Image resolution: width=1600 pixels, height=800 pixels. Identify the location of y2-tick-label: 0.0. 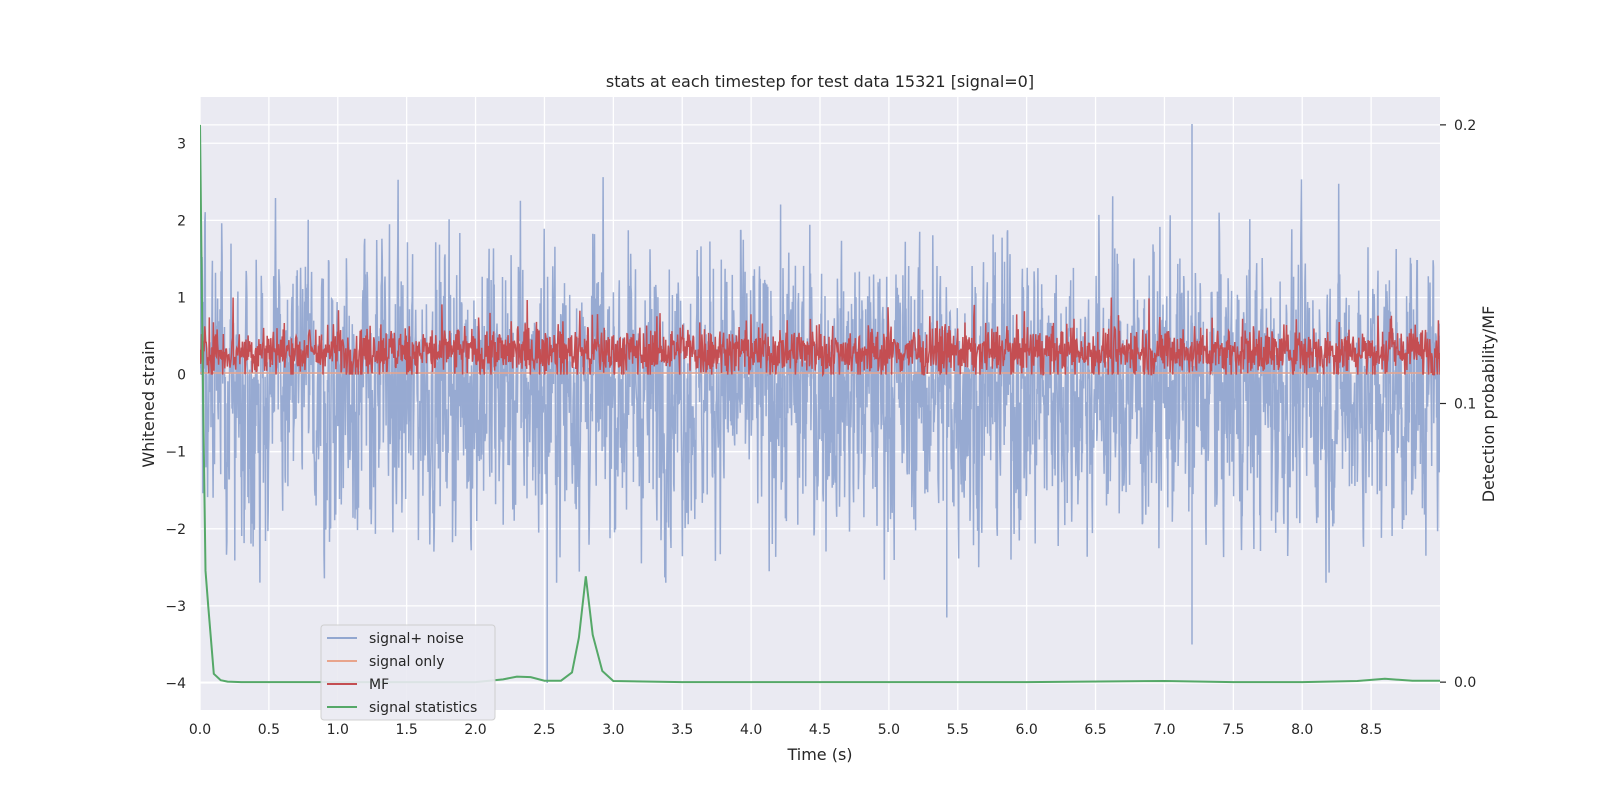
(1465, 683).